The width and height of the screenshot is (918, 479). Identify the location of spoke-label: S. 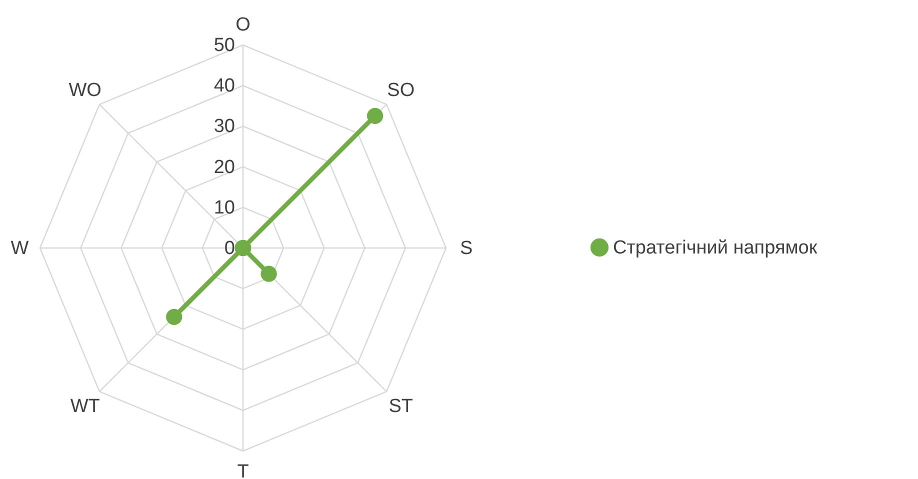
(466, 248).